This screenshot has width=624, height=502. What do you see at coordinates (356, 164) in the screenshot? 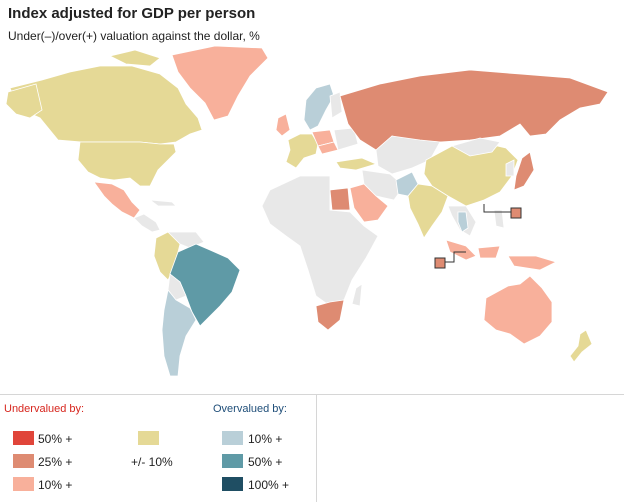
I see `region-turkey` at bounding box center [356, 164].